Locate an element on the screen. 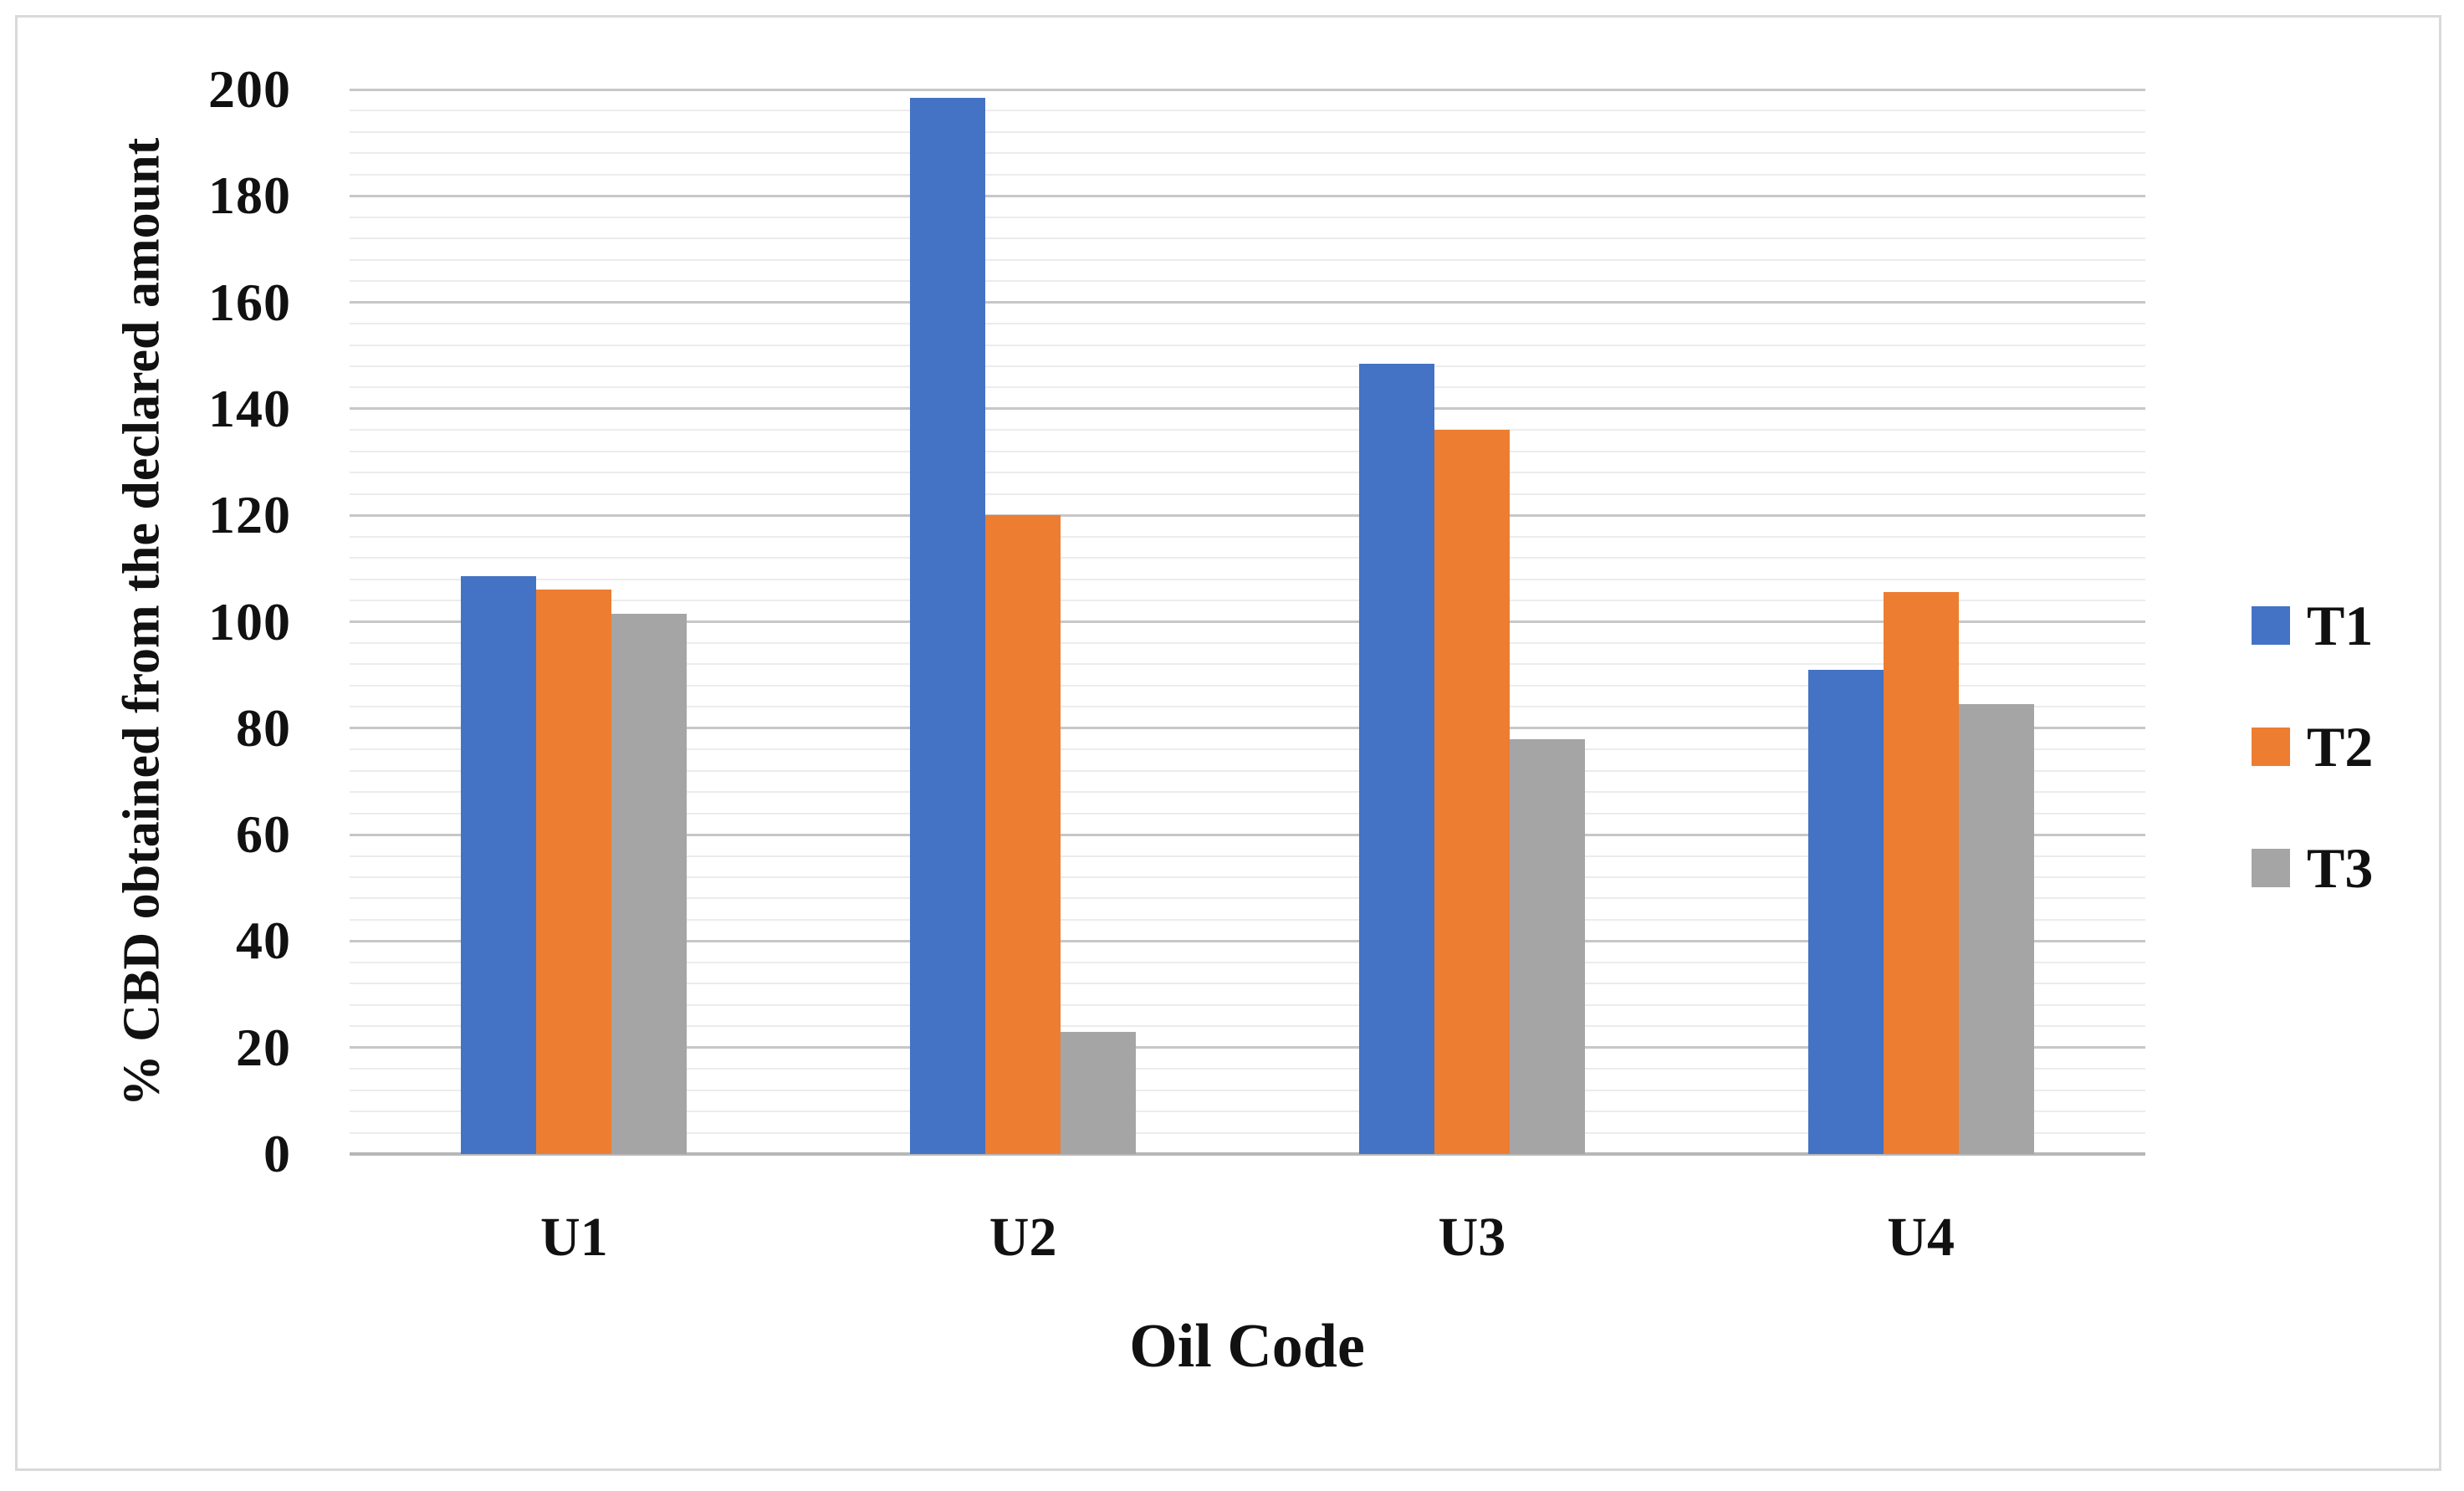  bar-u1-t3 is located at coordinates (650, 884).